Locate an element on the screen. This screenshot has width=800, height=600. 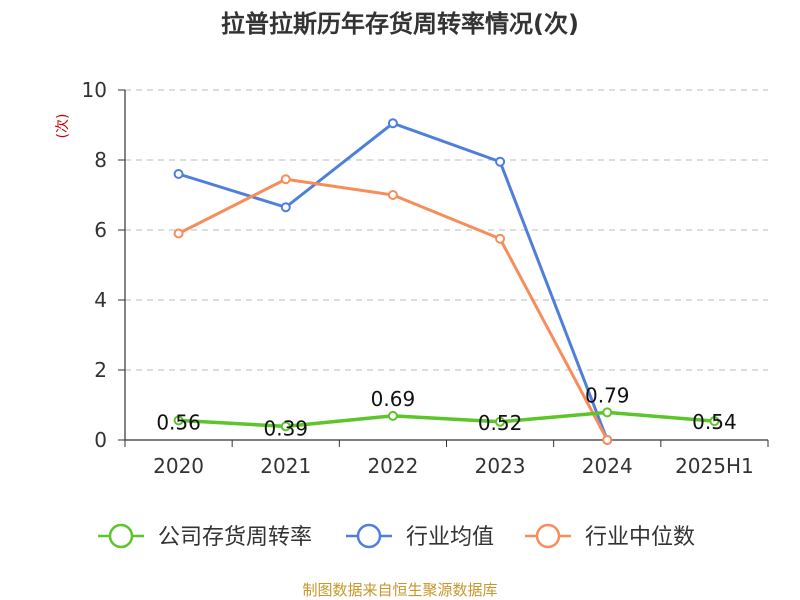
data-label: 0.79 is located at coordinates (607, 395).